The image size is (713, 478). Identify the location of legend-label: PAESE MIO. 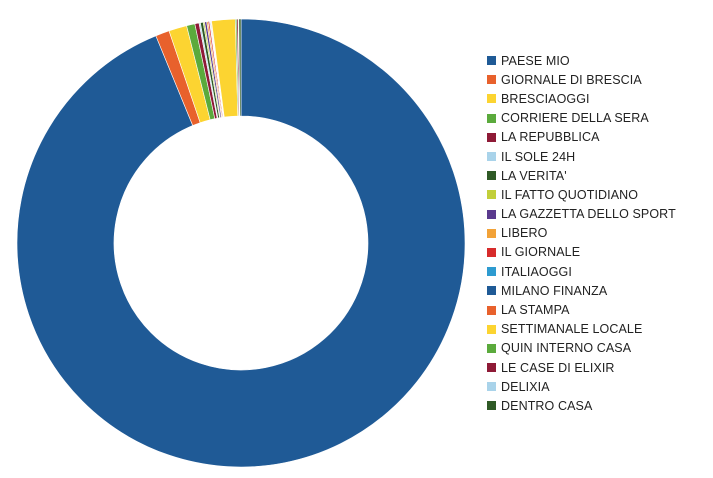
(535, 60).